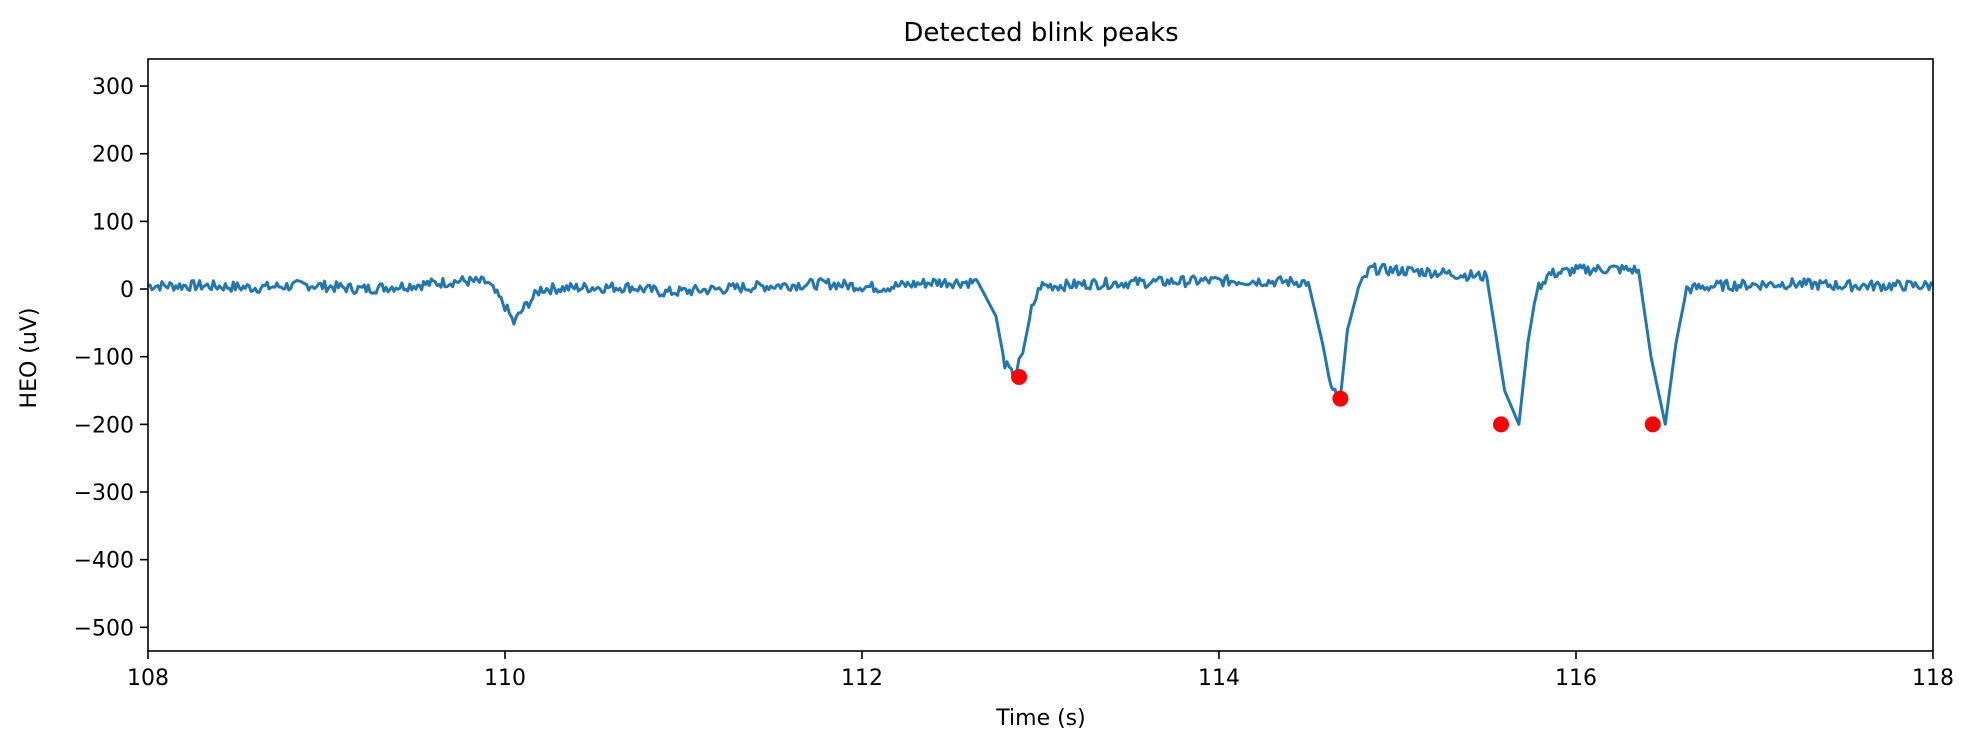  Describe the element at coordinates (104, 561) in the screenshot. I see `y-tick-label: −400` at that location.